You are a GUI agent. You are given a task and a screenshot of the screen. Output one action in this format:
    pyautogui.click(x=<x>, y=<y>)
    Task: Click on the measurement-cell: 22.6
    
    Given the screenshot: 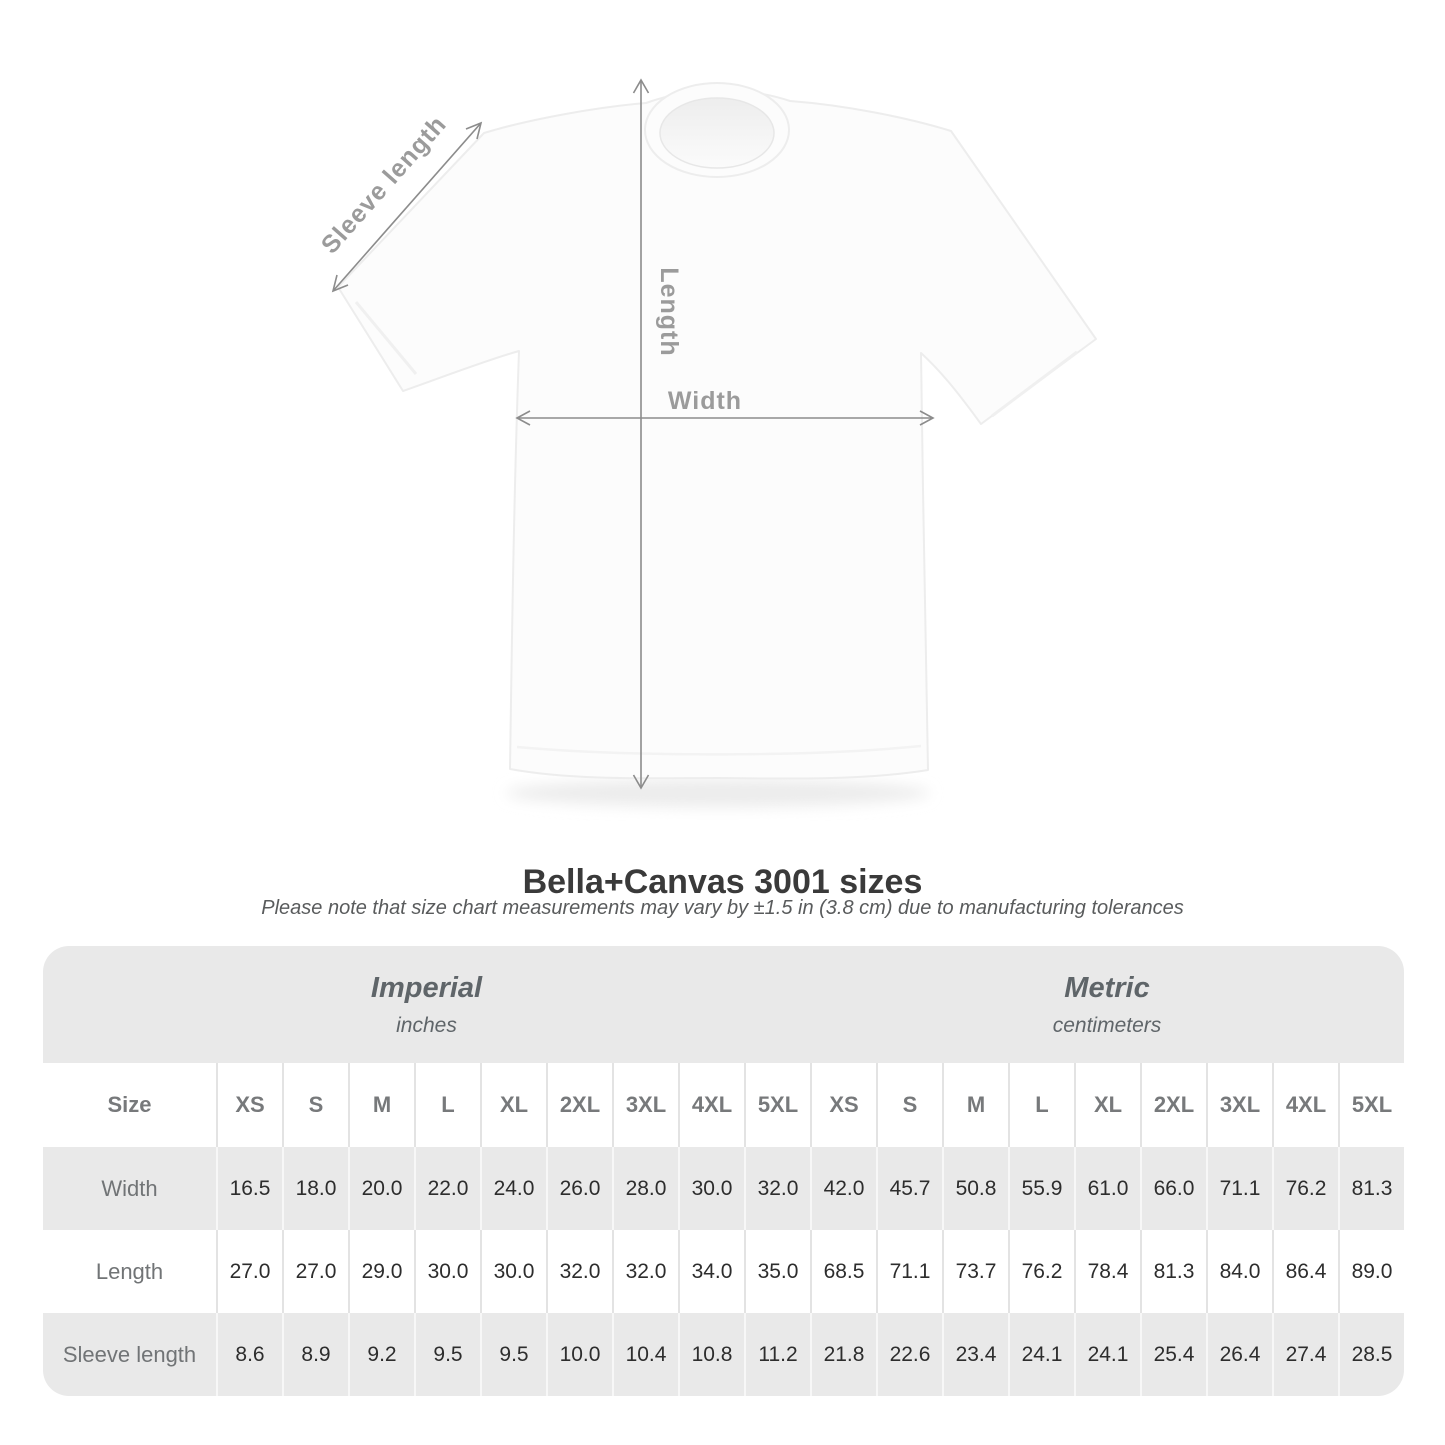 What is the action you would take?
    pyautogui.click(x=909, y=1354)
    